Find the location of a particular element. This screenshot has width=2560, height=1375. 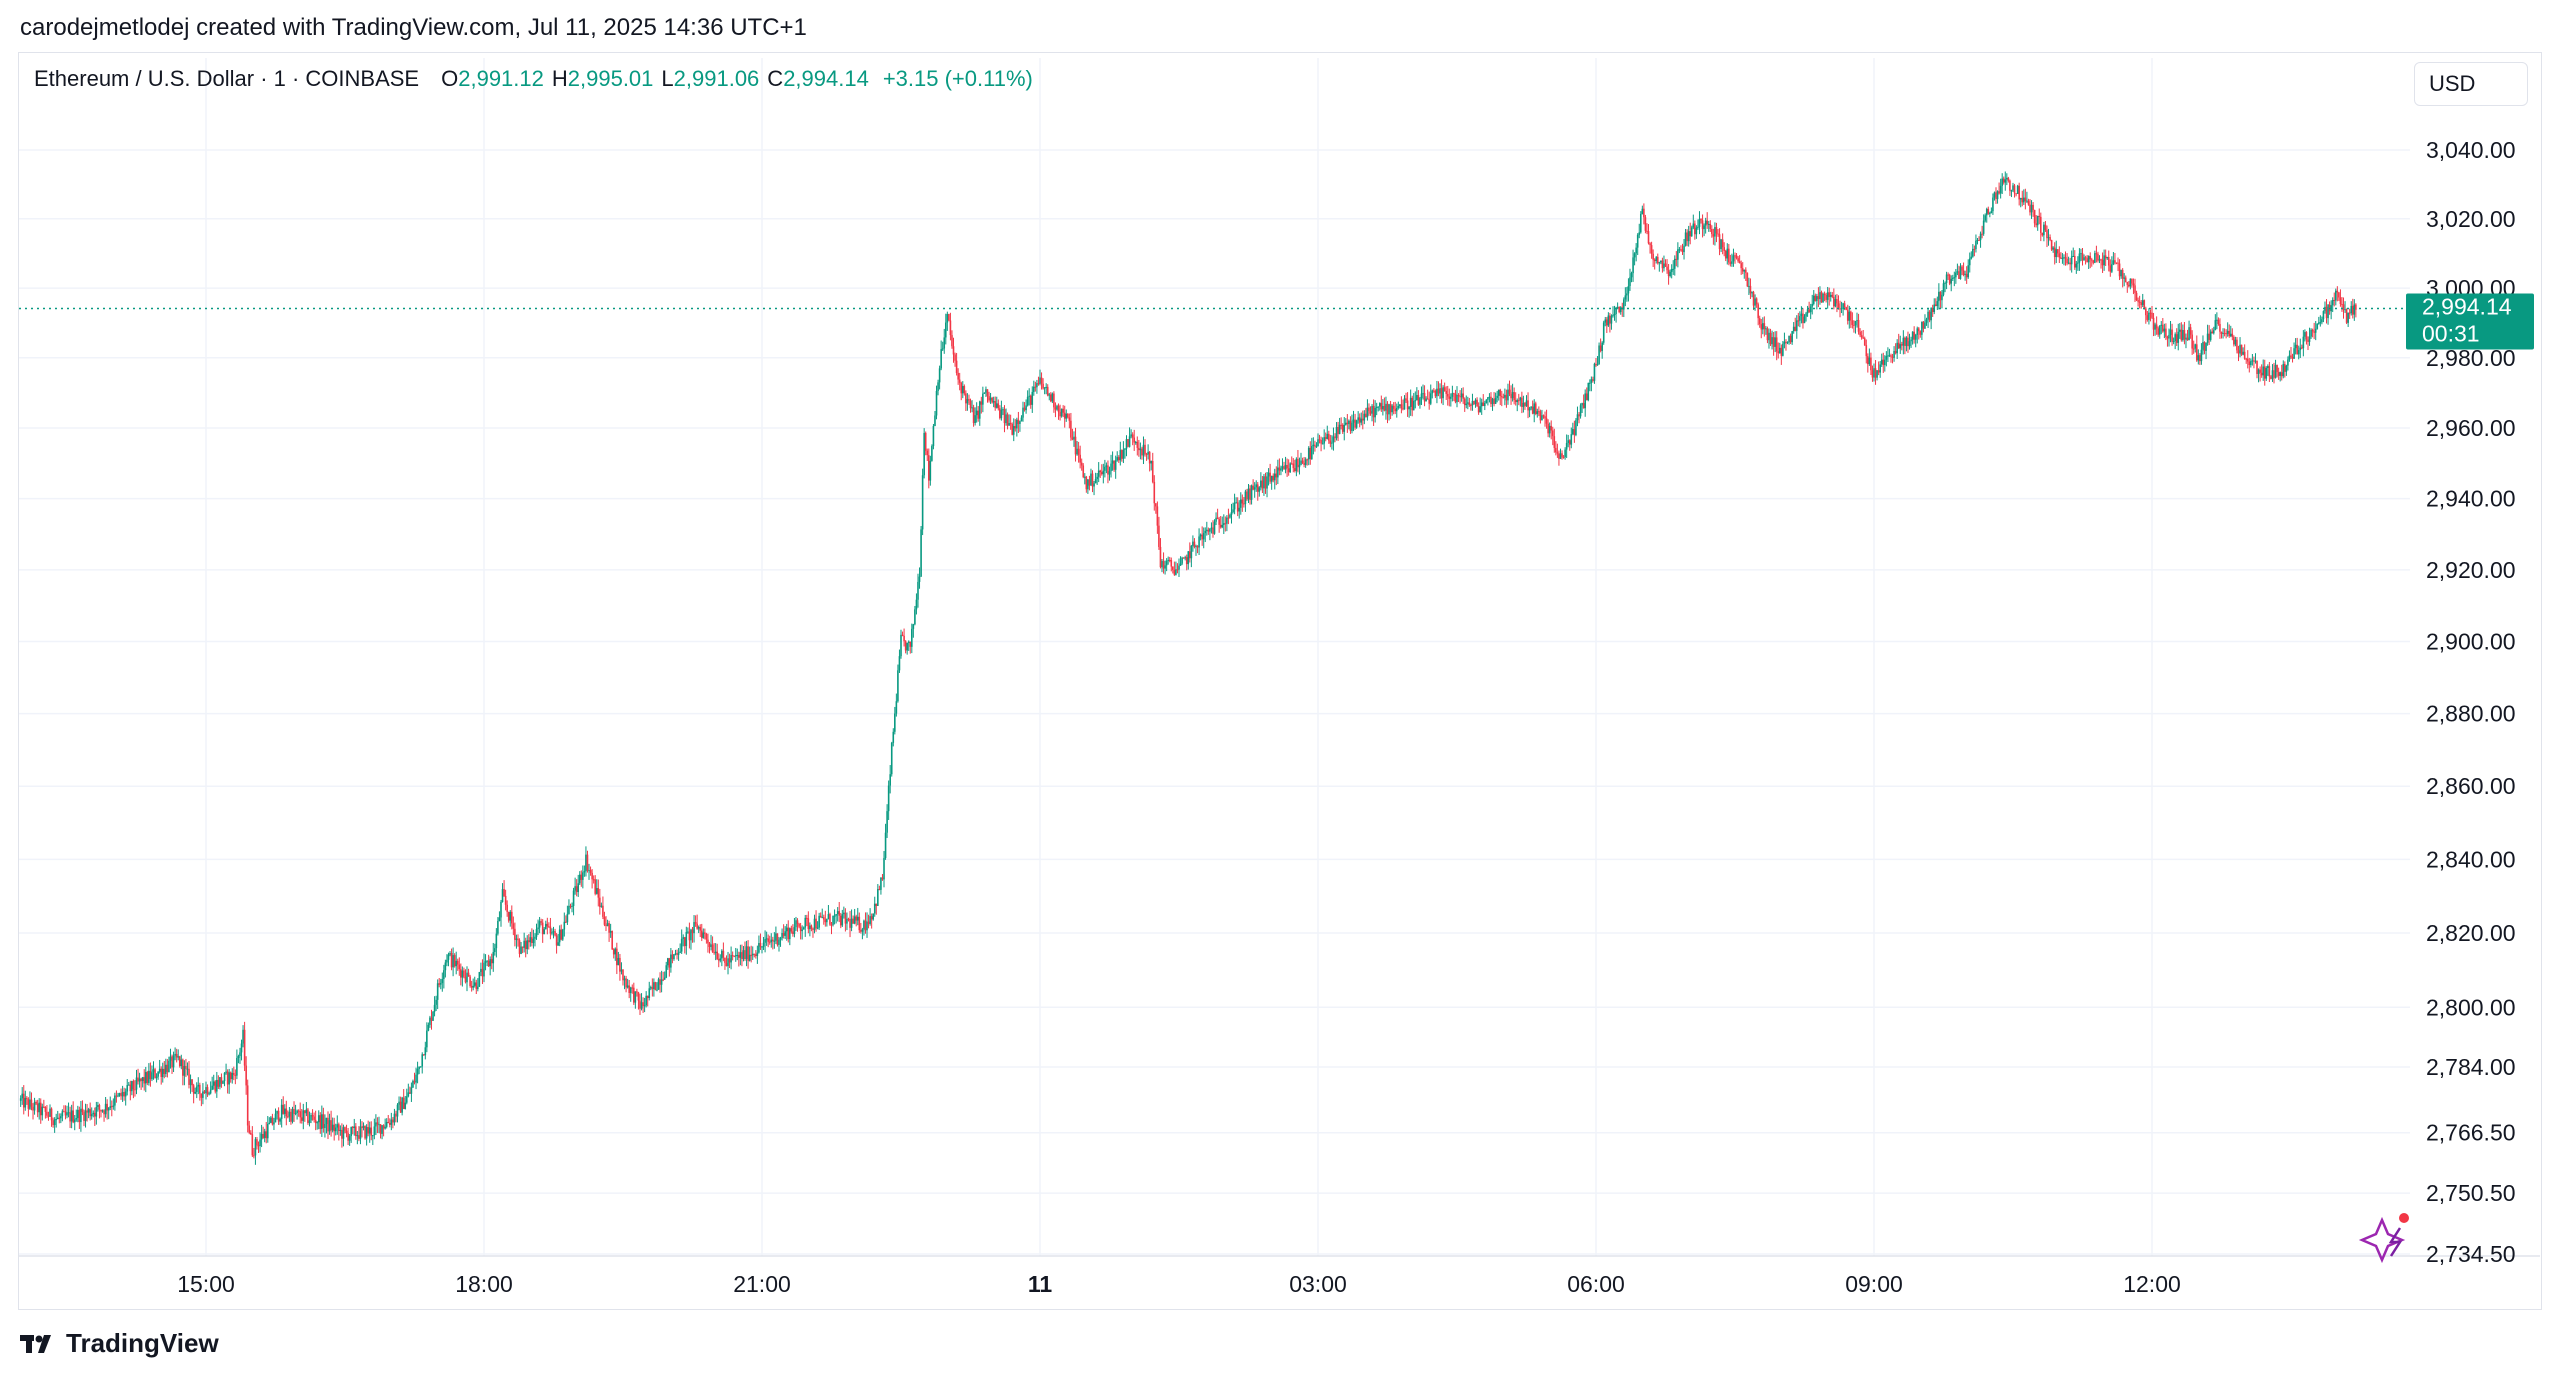

assistant-icon is located at coordinates (2383, 1238).